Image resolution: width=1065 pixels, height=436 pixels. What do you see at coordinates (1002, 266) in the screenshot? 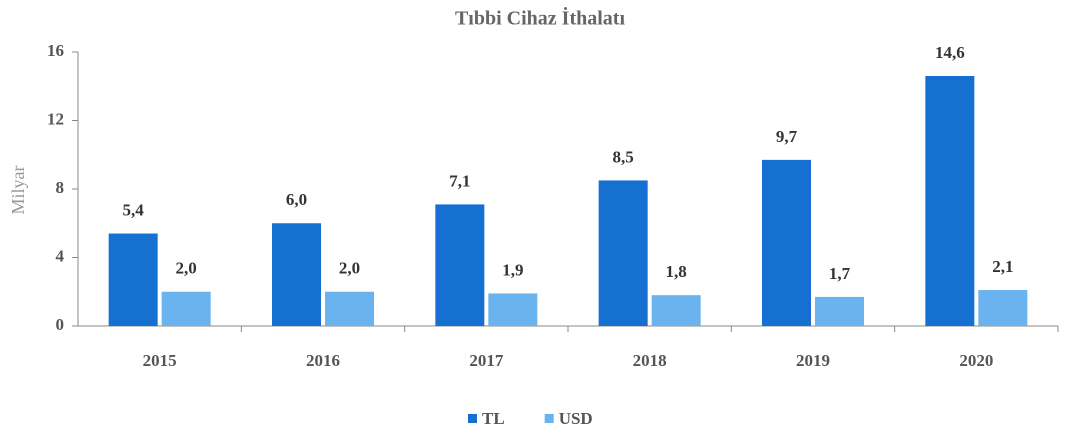
I see `value-label: 2,1` at bounding box center [1002, 266].